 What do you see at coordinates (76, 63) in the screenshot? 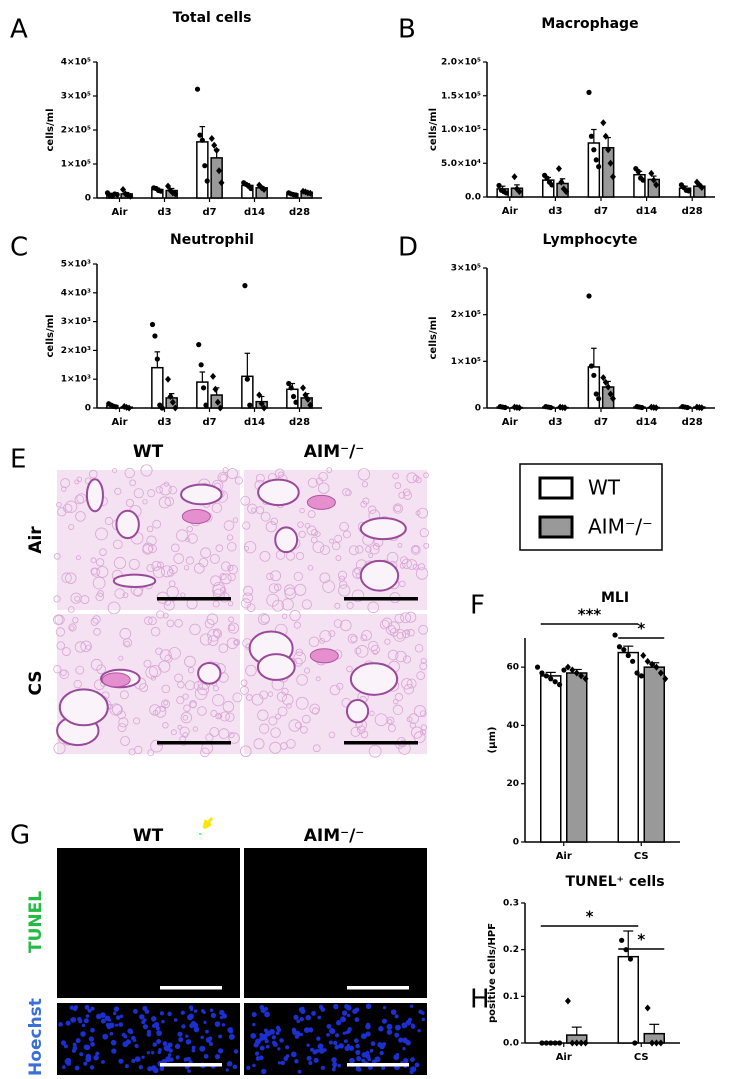
I see `y-tick-label: 4×10⁵` at bounding box center [76, 63].